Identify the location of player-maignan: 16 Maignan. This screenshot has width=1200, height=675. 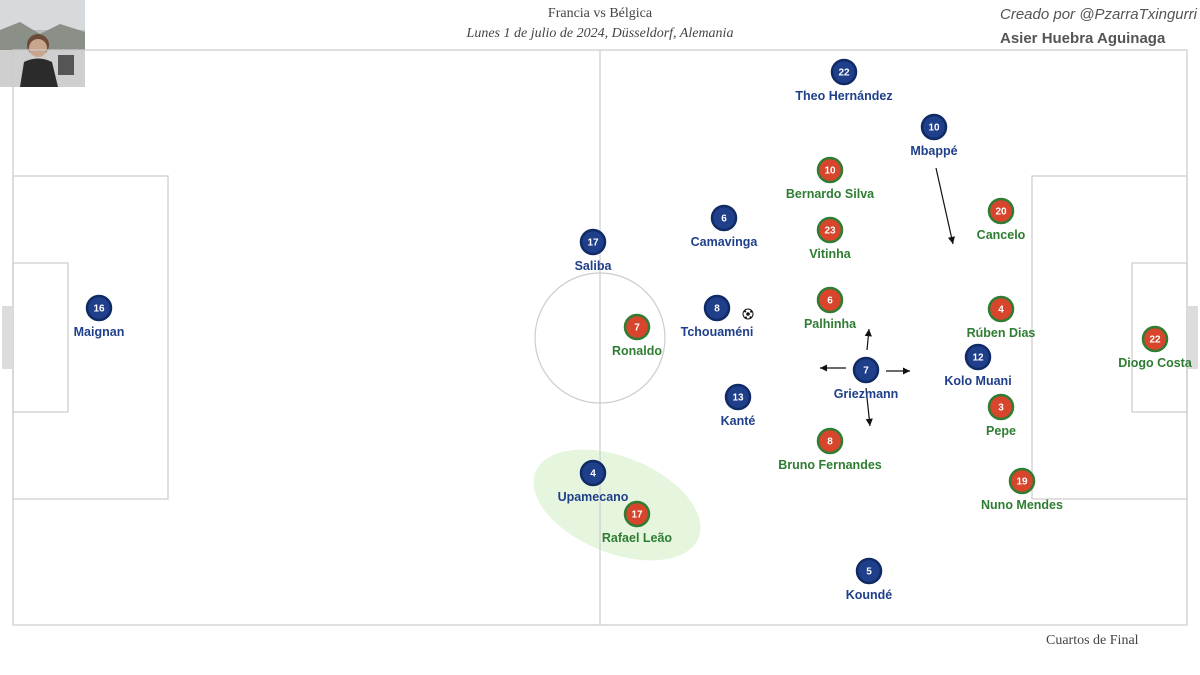
(99, 316).